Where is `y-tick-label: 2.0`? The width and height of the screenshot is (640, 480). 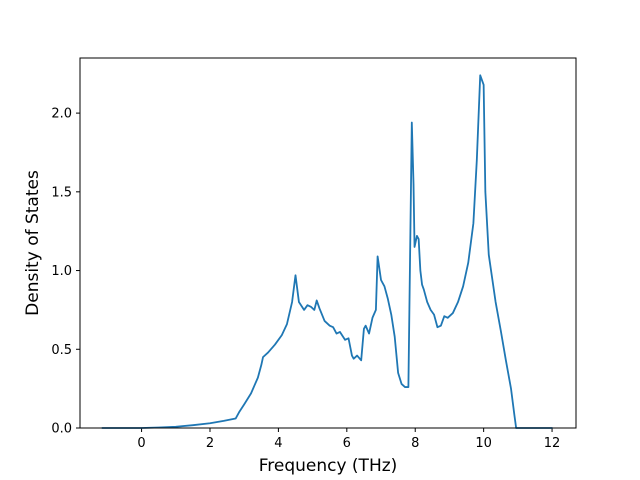 y-tick-label: 2.0 is located at coordinates (61, 114).